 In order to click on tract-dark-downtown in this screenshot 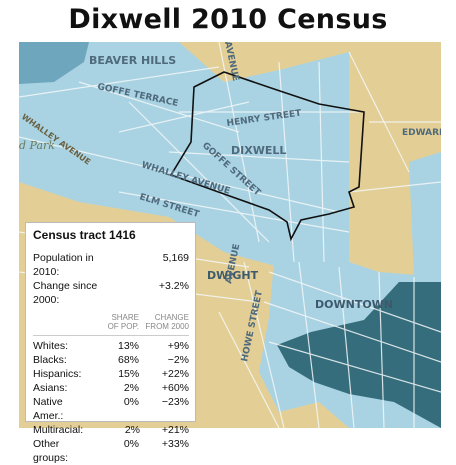, I will do `click(359, 355)`.